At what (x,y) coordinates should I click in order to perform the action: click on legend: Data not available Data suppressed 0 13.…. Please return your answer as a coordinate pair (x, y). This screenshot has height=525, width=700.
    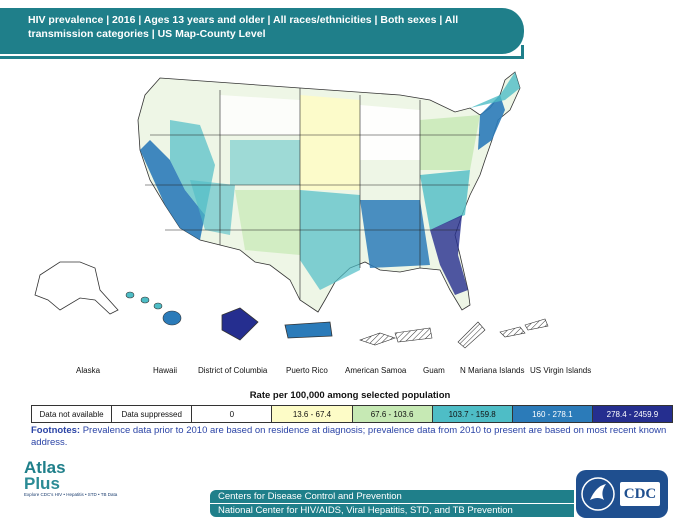
    Looking at the image, I should click on (352, 414).